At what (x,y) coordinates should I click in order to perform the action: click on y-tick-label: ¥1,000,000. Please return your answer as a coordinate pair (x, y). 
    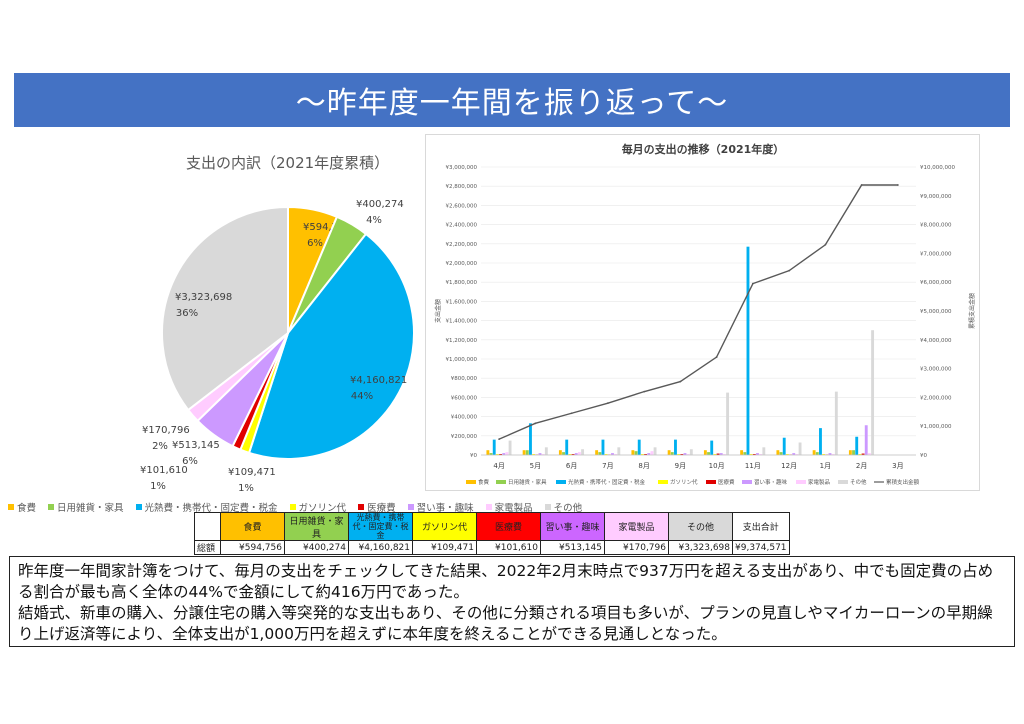
    Looking at the image, I should click on (462, 360).